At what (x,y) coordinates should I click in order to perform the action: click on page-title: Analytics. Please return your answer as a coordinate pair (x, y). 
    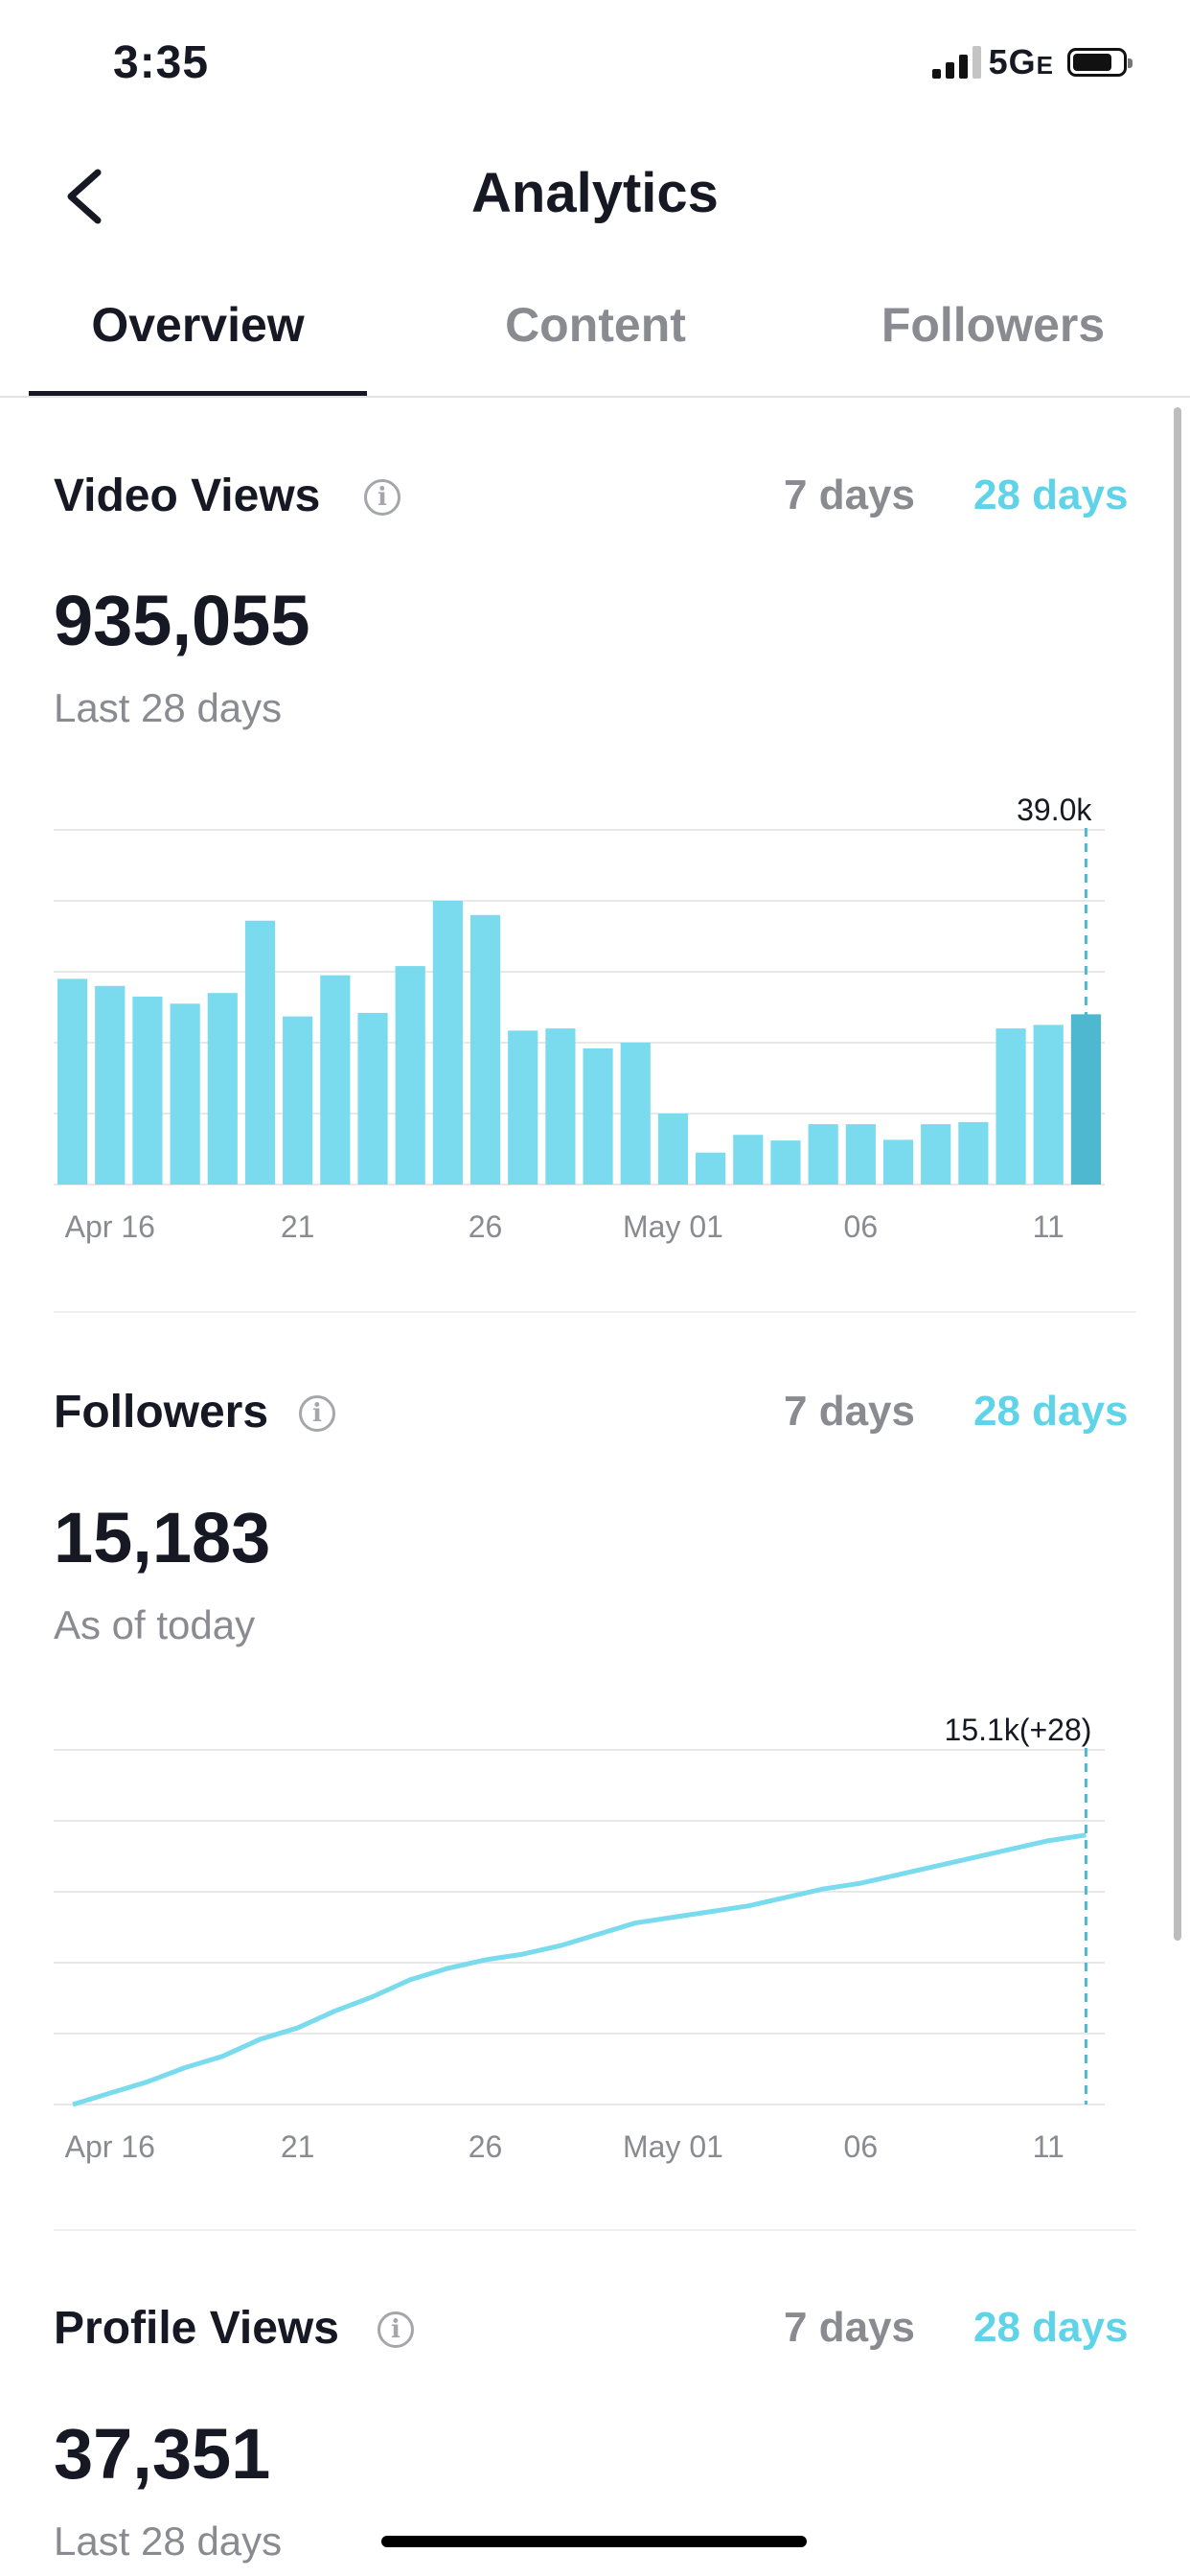
    Looking at the image, I should click on (595, 193).